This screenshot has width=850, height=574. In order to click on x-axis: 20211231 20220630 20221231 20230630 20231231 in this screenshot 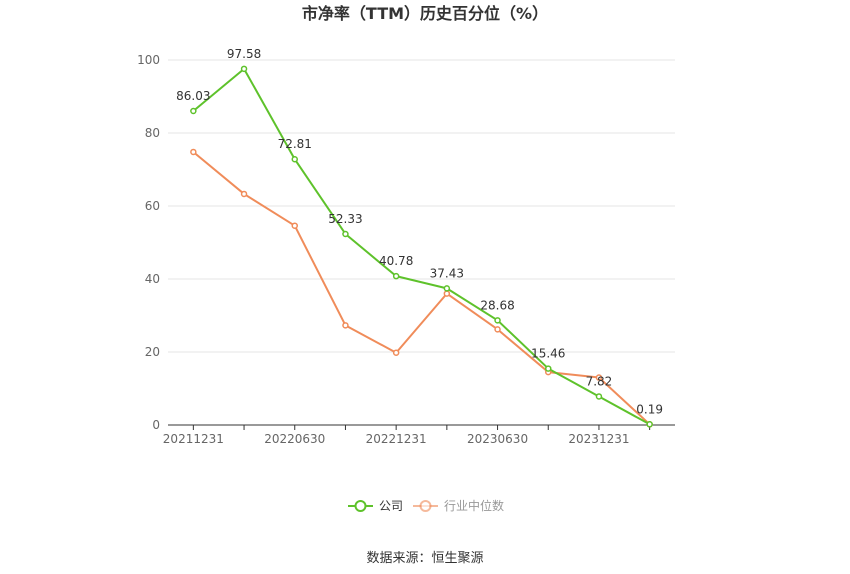, I will do `click(419, 435)`.